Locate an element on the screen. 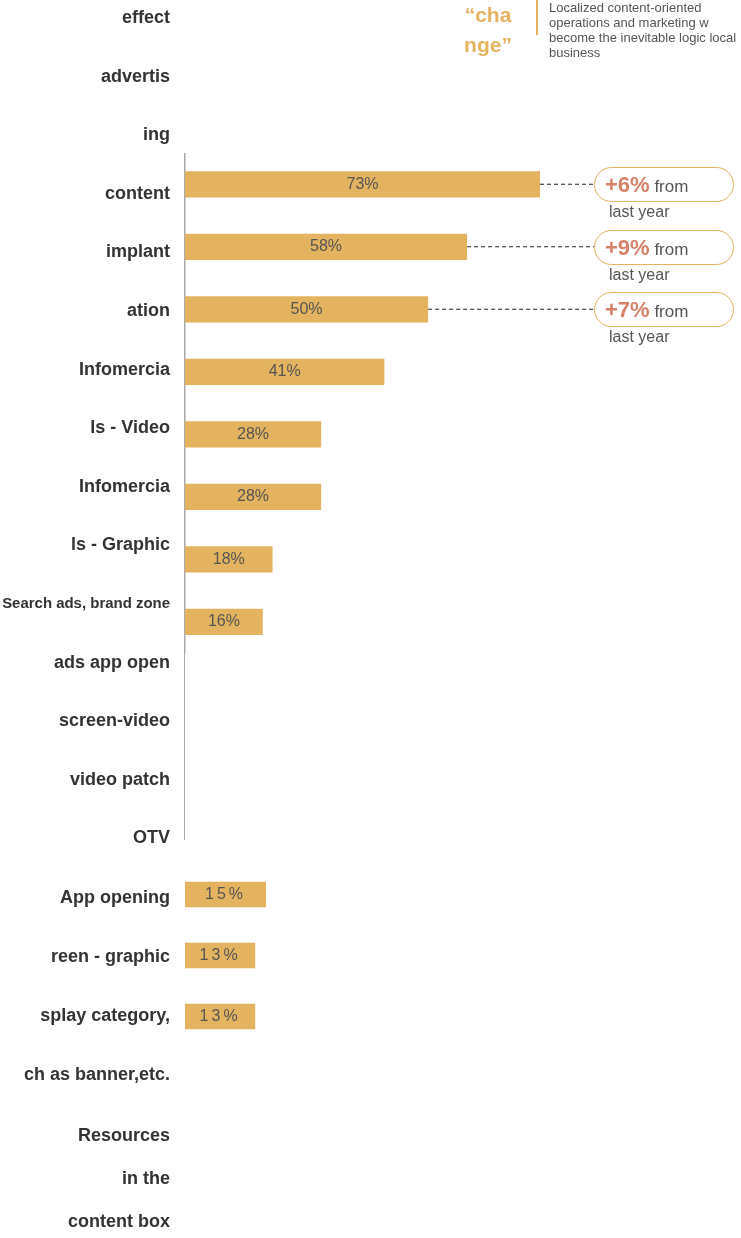  data-label: 15% is located at coordinates (225, 893).